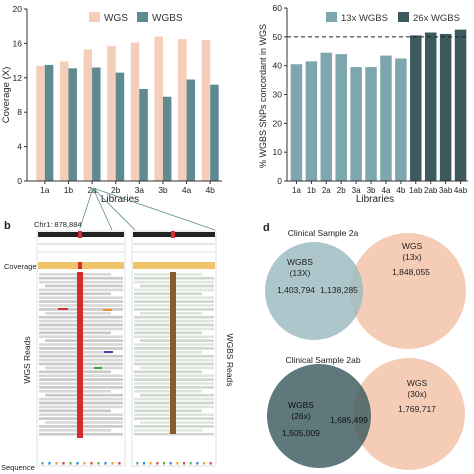  I want to click on bar-wgbs-3b, so click(167, 138).